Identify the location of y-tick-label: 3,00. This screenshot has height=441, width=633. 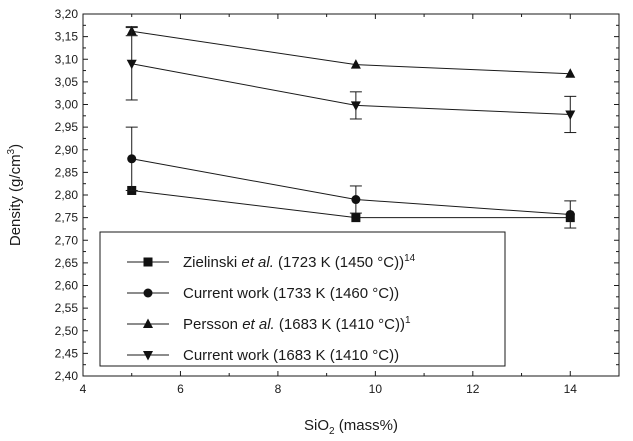
(67, 105).